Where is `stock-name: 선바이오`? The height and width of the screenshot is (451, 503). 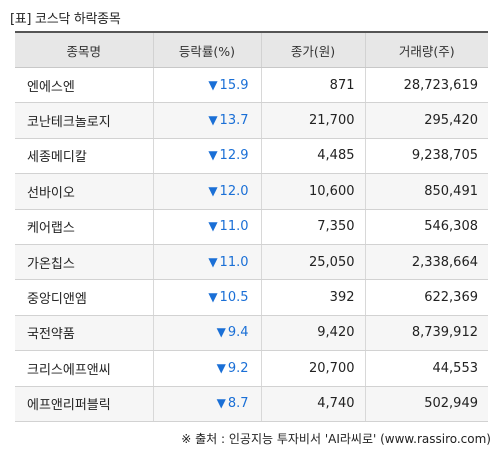
stock-name: 선바이오 is located at coordinates (84, 191).